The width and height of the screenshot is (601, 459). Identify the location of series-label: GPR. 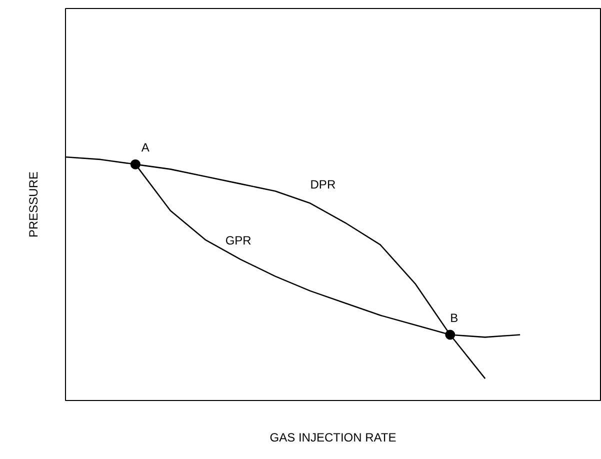
(238, 240).